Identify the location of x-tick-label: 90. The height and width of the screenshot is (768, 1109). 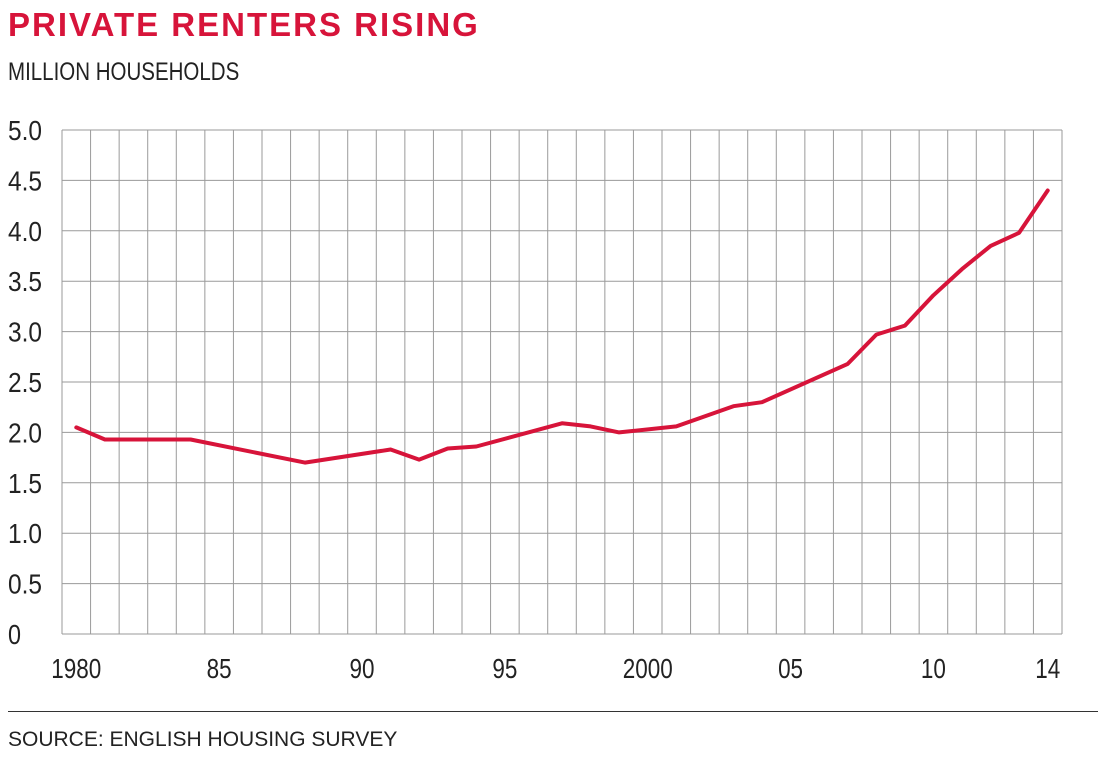
(362, 668).